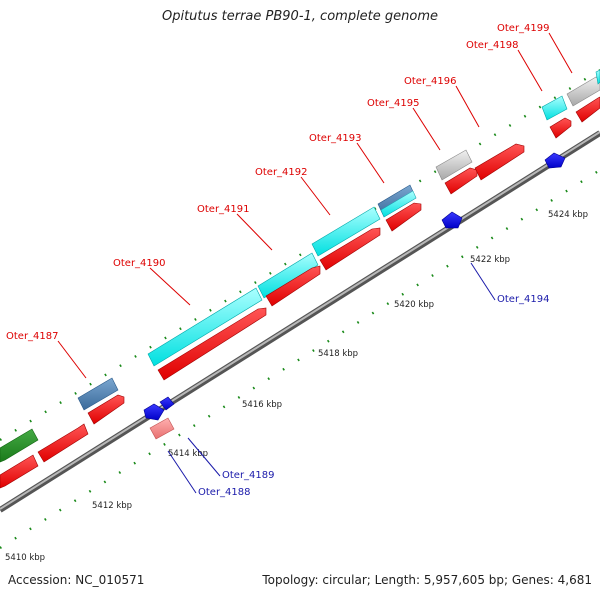  Describe the element at coordinates (25, 558) in the screenshot. I see `tick-label: 5410 kbp` at that location.